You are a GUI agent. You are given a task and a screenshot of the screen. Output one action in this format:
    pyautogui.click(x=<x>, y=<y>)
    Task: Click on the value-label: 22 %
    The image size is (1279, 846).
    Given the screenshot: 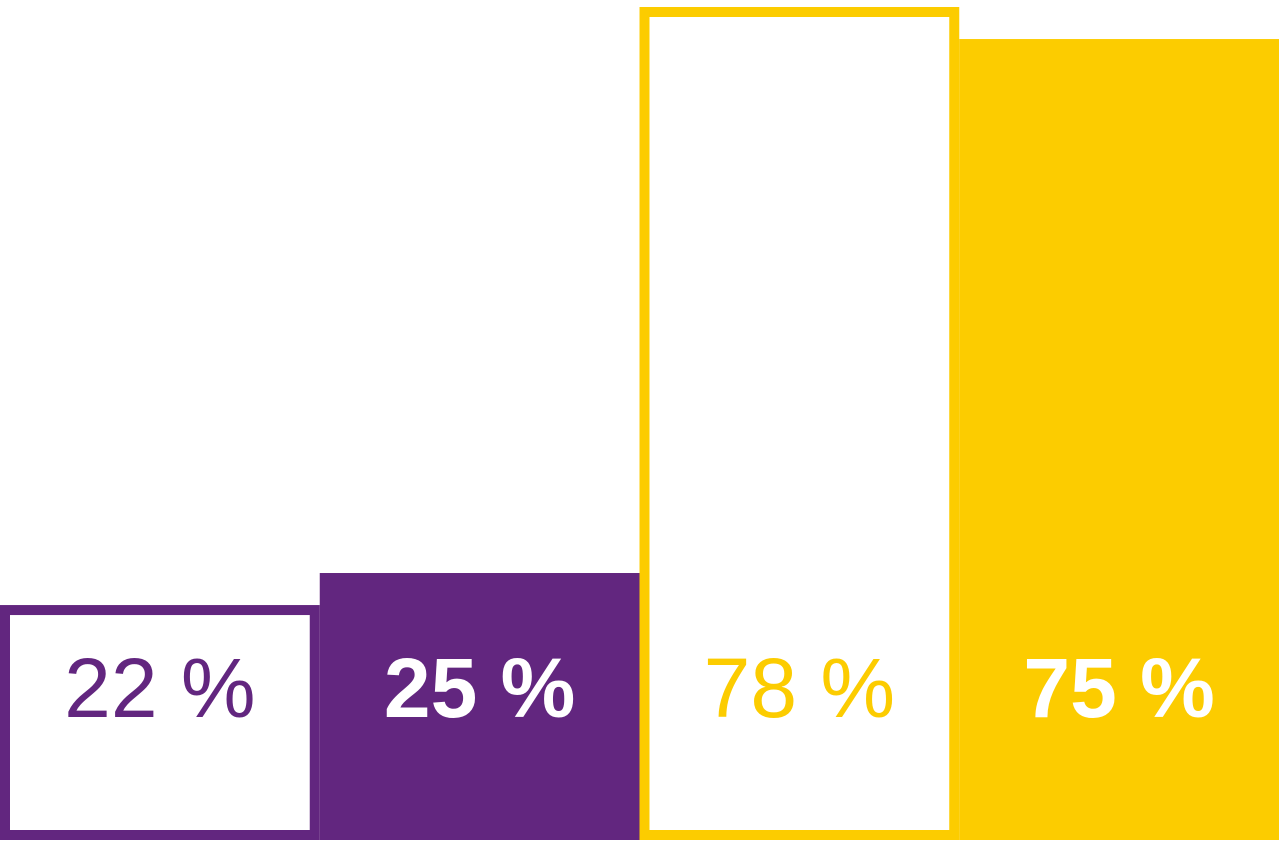 What is the action you would take?
    pyautogui.click(x=159, y=688)
    